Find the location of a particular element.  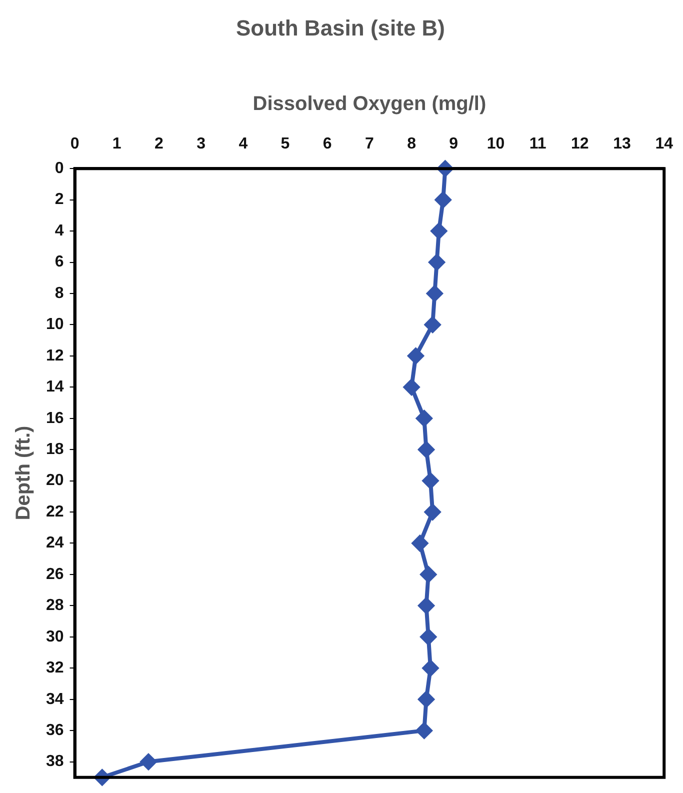

y-tick-label: 32 is located at coordinates (55, 668).